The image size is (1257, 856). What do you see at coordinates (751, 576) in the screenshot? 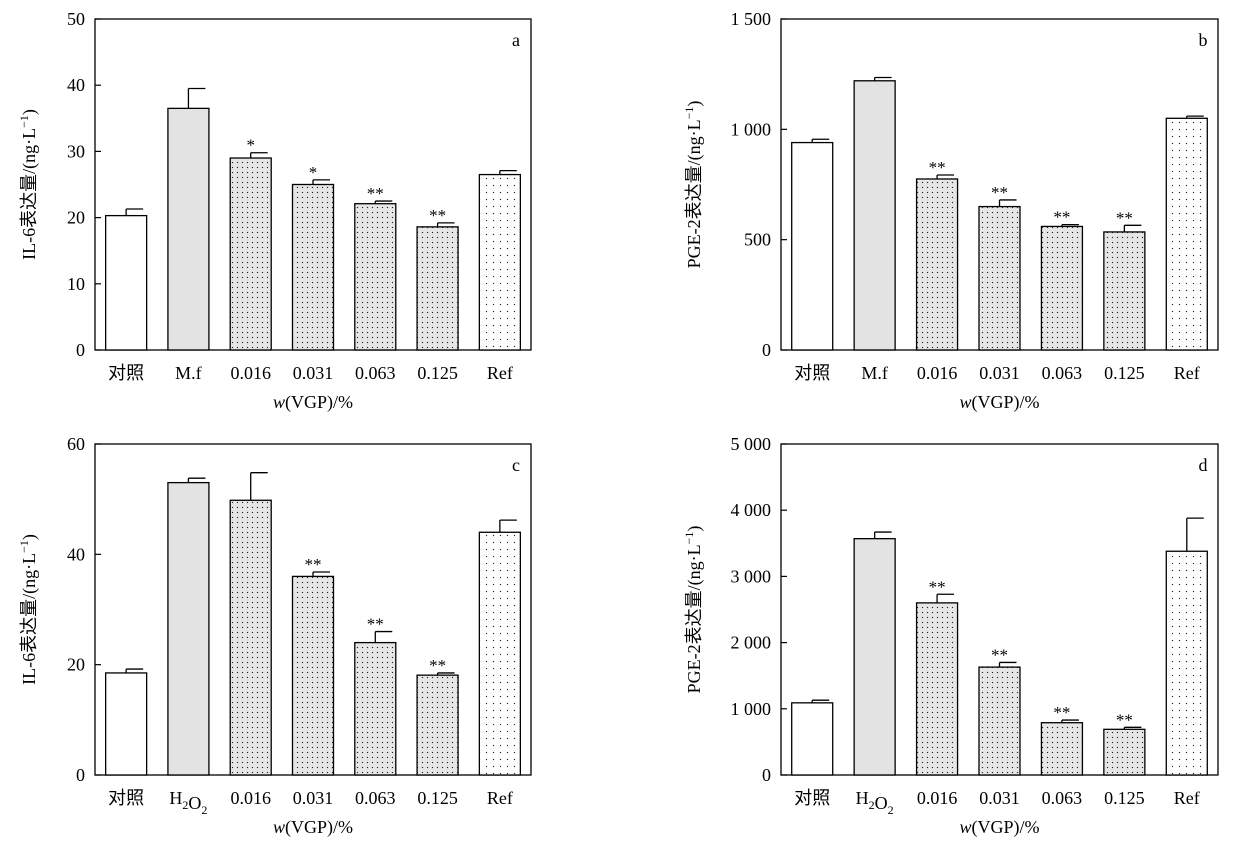
I see `y-tick-label: 3 000` at bounding box center [751, 576].